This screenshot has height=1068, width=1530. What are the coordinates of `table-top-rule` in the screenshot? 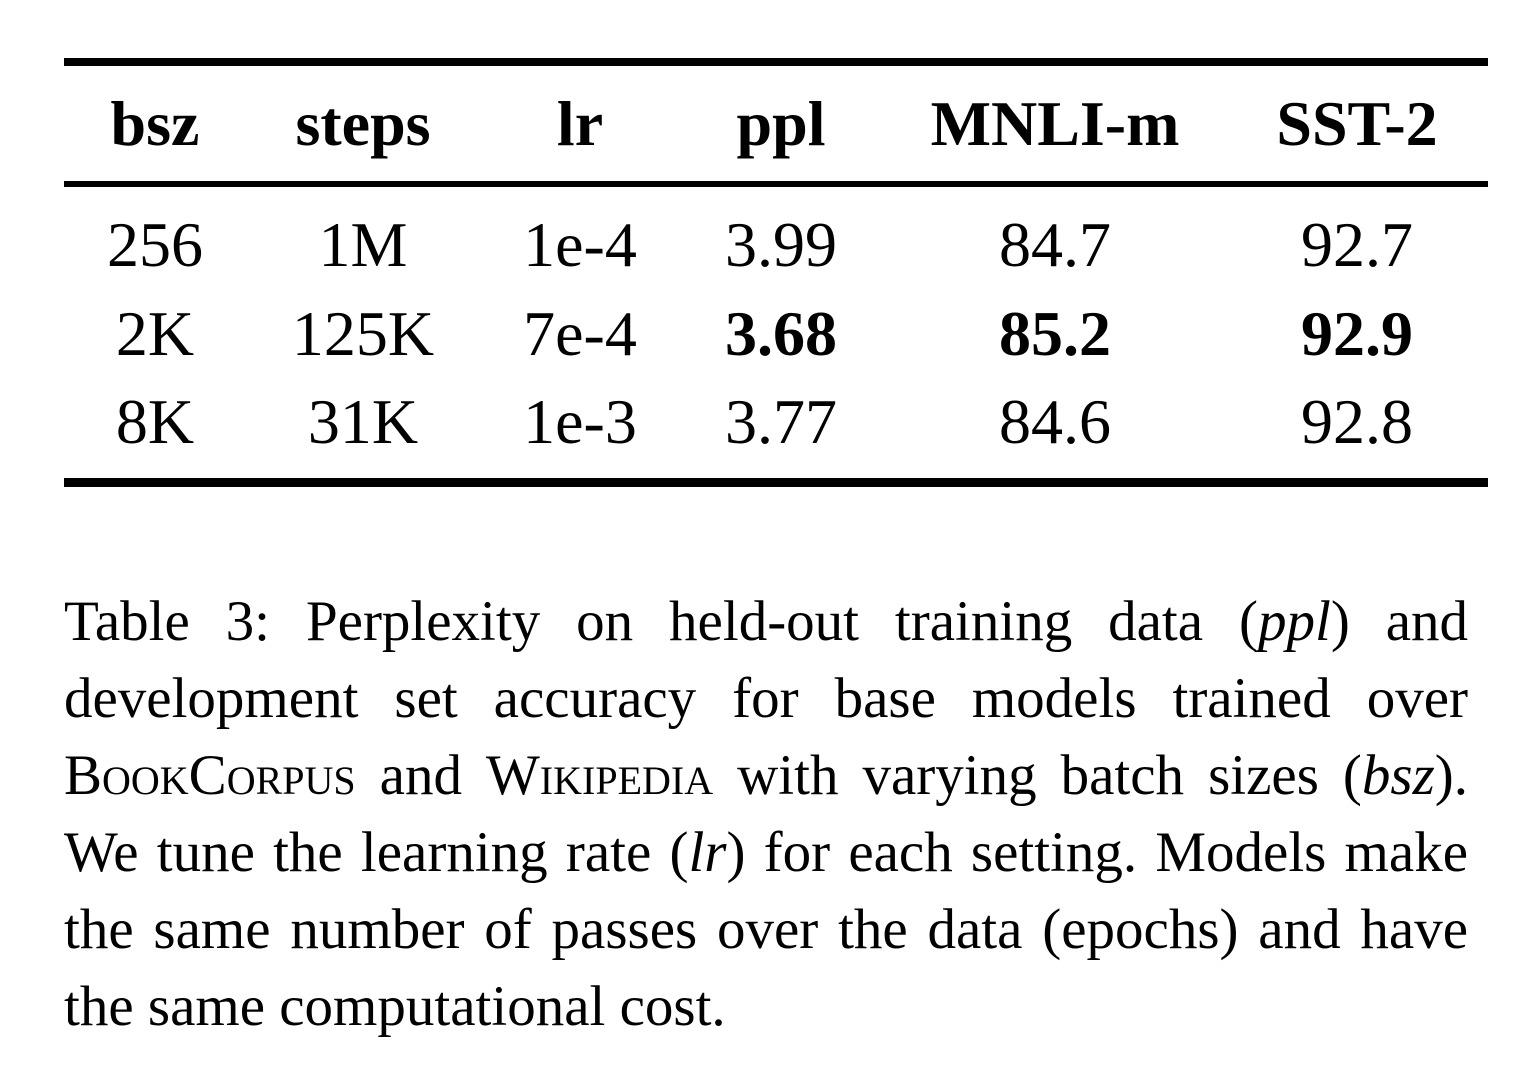 It's located at (776, 62).